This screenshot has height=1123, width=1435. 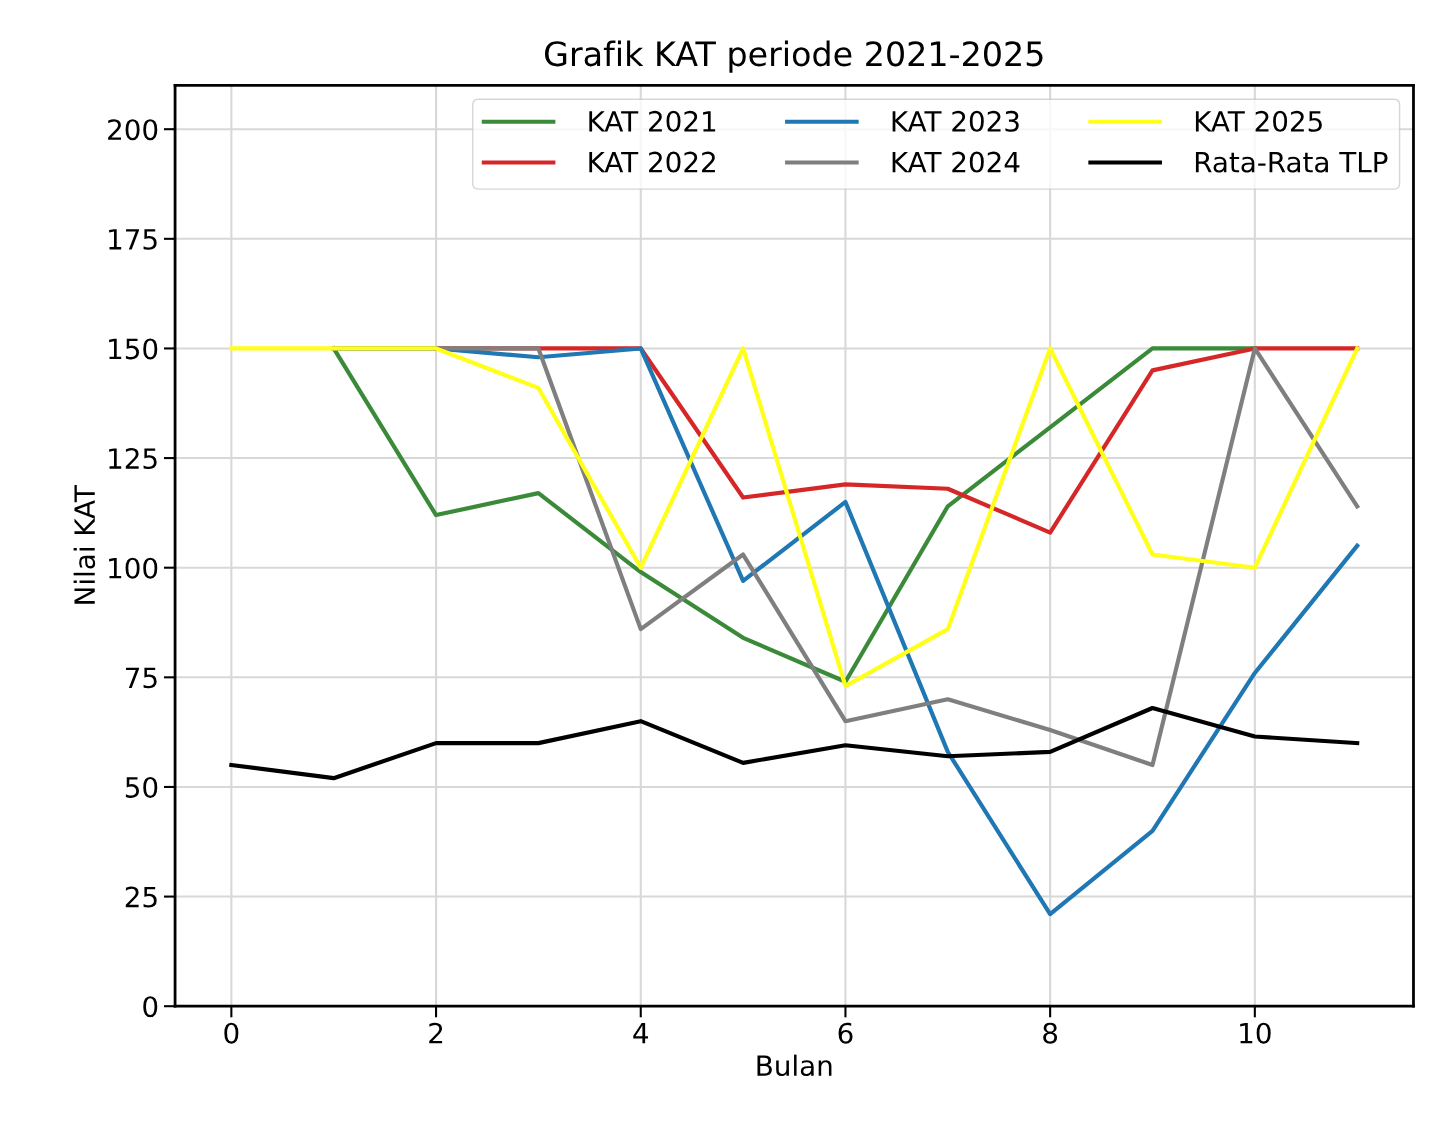 What do you see at coordinates (231, 1033) in the screenshot?
I see `x-tick-label: 0` at bounding box center [231, 1033].